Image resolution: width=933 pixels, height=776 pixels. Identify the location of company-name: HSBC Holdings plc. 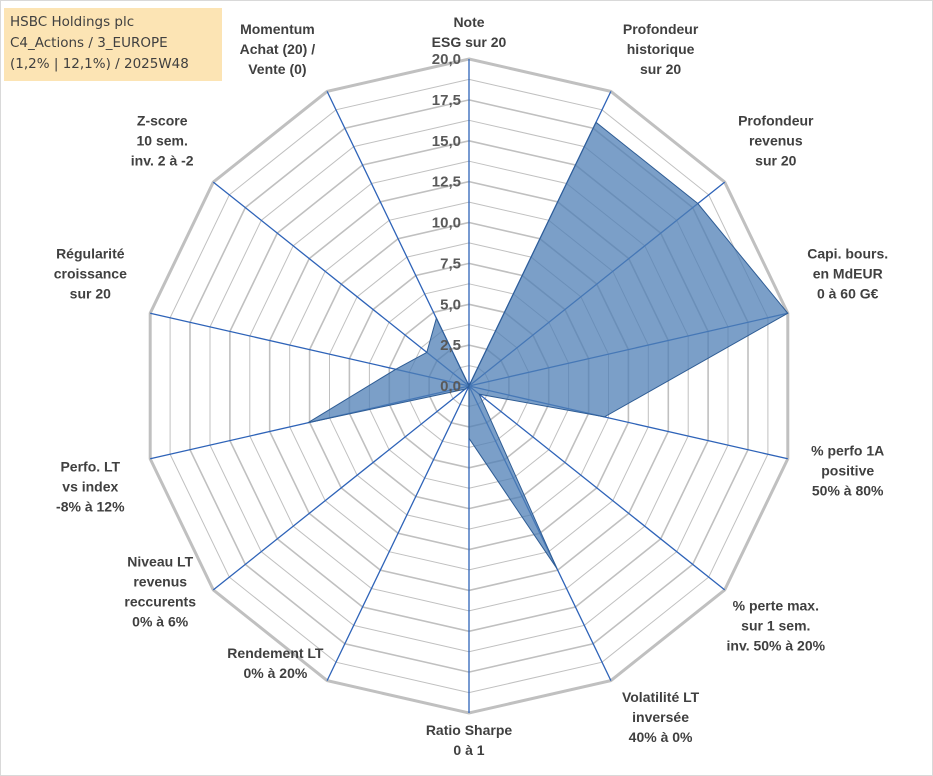
(72, 22).